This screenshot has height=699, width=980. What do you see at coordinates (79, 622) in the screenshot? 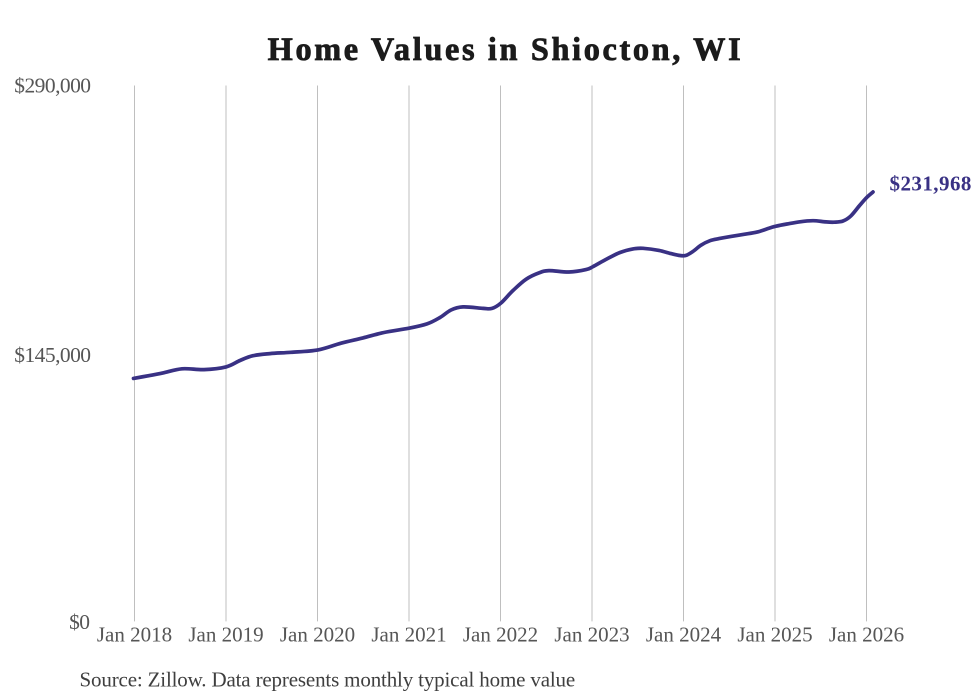
I see `svg-text: $0` at bounding box center [79, 622].